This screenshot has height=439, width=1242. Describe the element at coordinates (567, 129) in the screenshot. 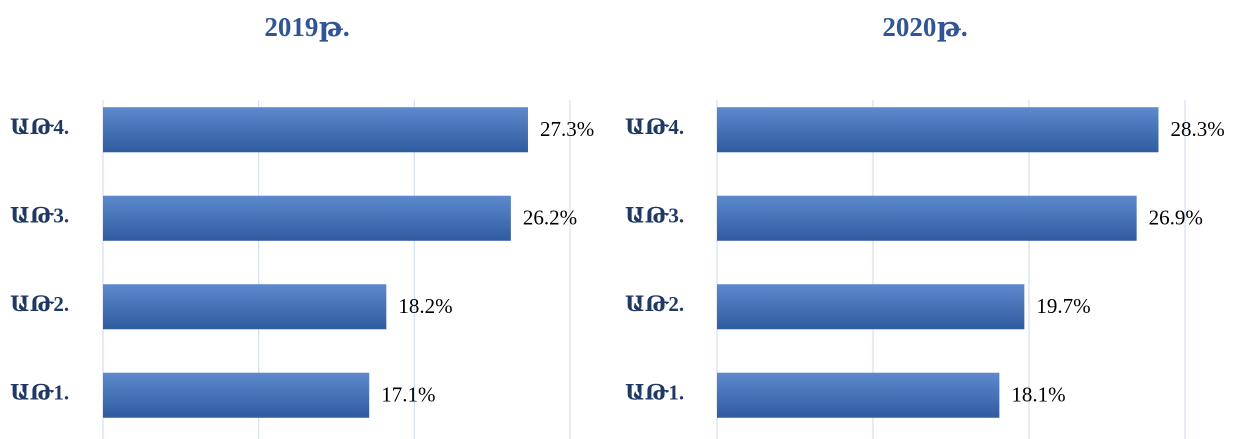

I see `value-label: 27.3%` at that location.